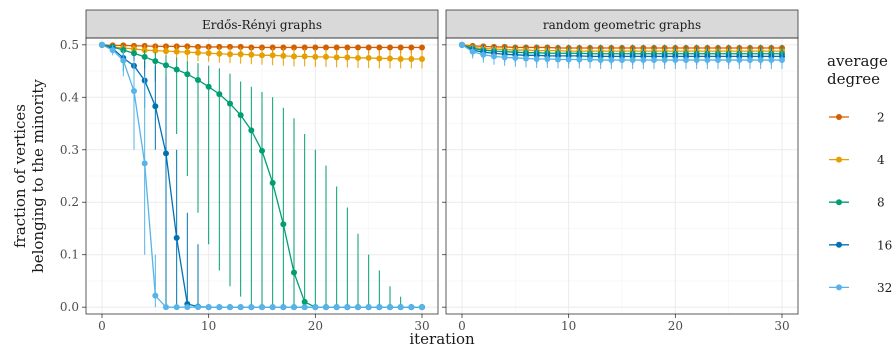  Describe the element at coordinates (69, 150) in the screenshot. I see `y-tick-label: 0.3` at that location.